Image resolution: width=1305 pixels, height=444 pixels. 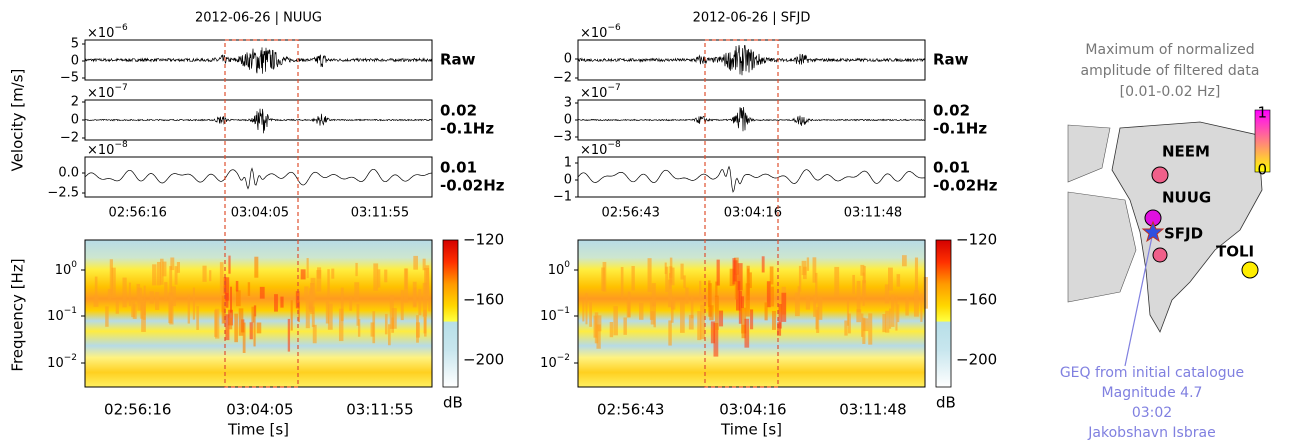 I want to click on colorbar-unit: dB, so click(x=946, y=403).